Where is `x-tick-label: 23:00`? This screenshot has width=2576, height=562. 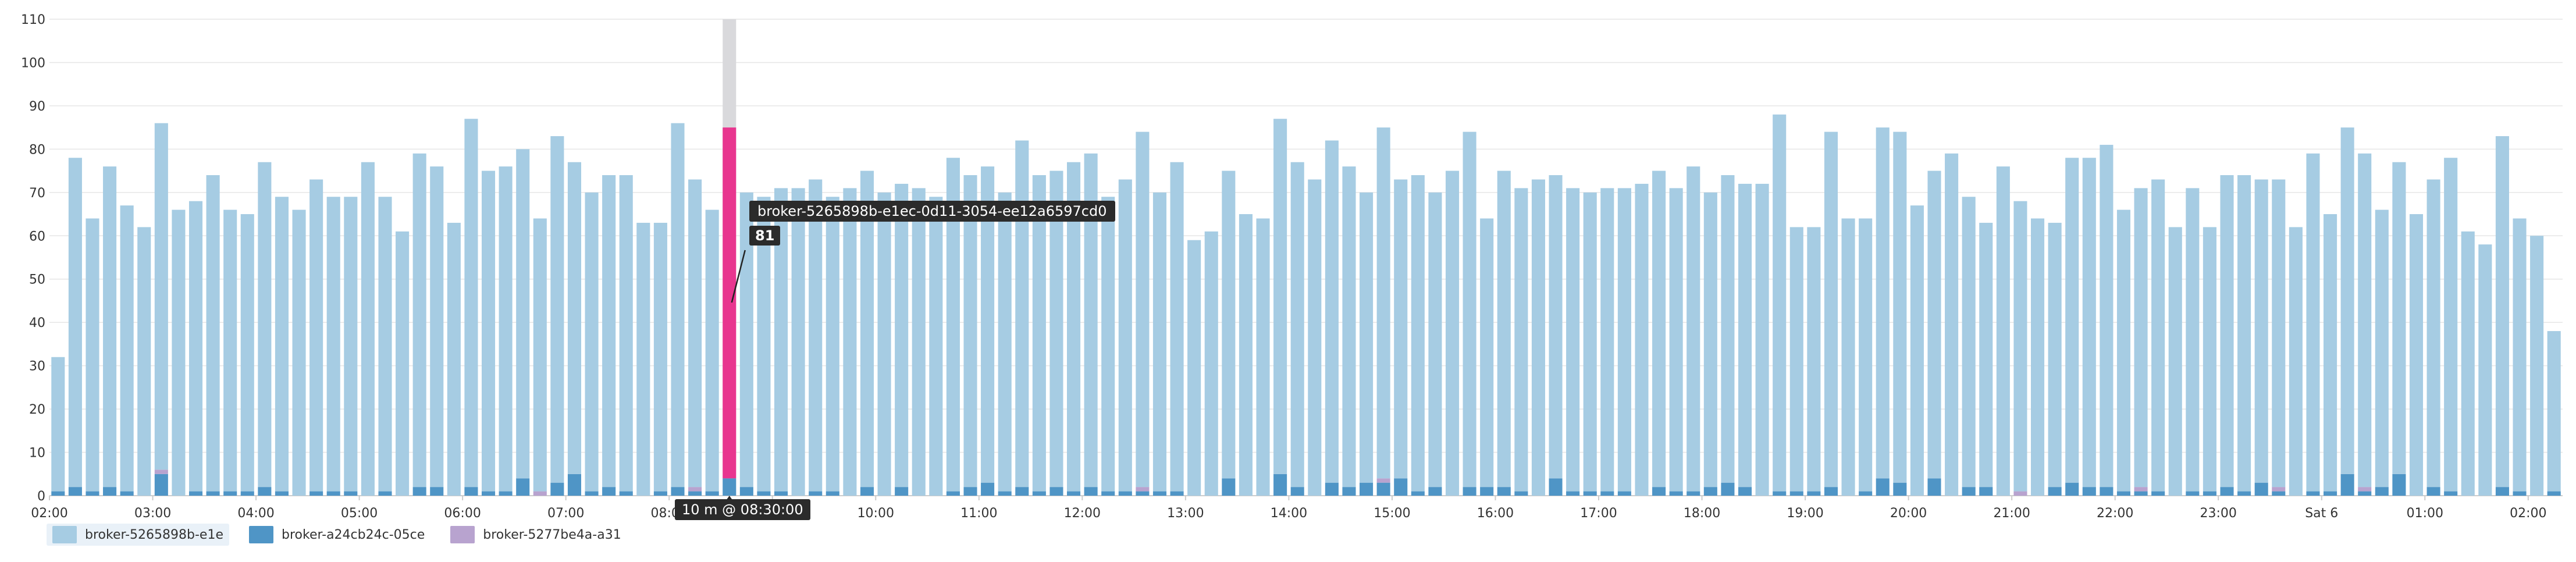 x-tick-label: 23:00 is located at coordinates (2218, 513).